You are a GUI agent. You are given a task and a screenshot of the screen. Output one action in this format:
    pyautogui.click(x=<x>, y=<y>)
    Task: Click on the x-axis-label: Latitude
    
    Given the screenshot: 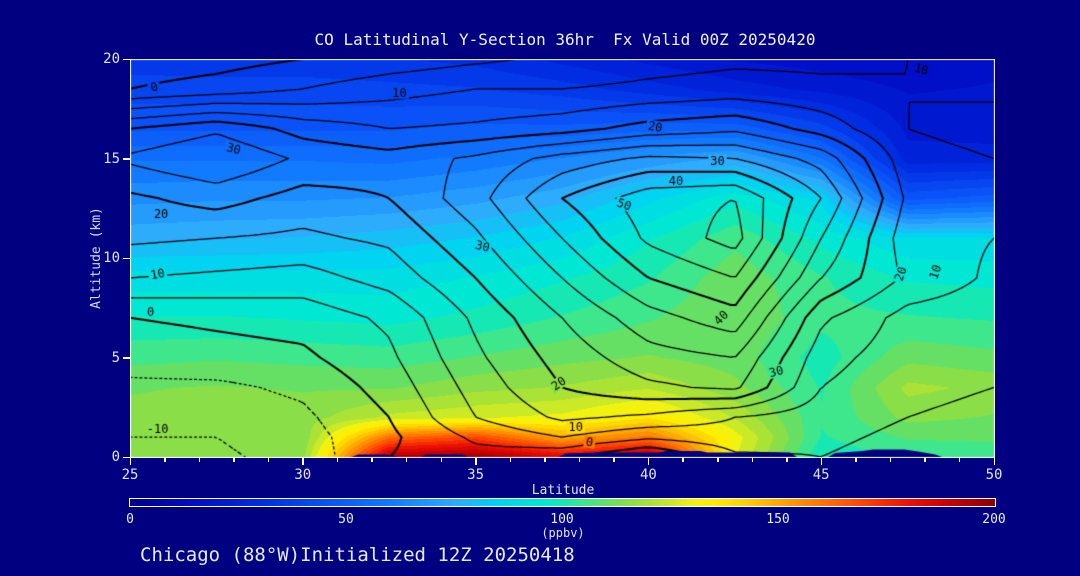 What is the action you would take?
    pyautogui.click(x=563, y=490)
    